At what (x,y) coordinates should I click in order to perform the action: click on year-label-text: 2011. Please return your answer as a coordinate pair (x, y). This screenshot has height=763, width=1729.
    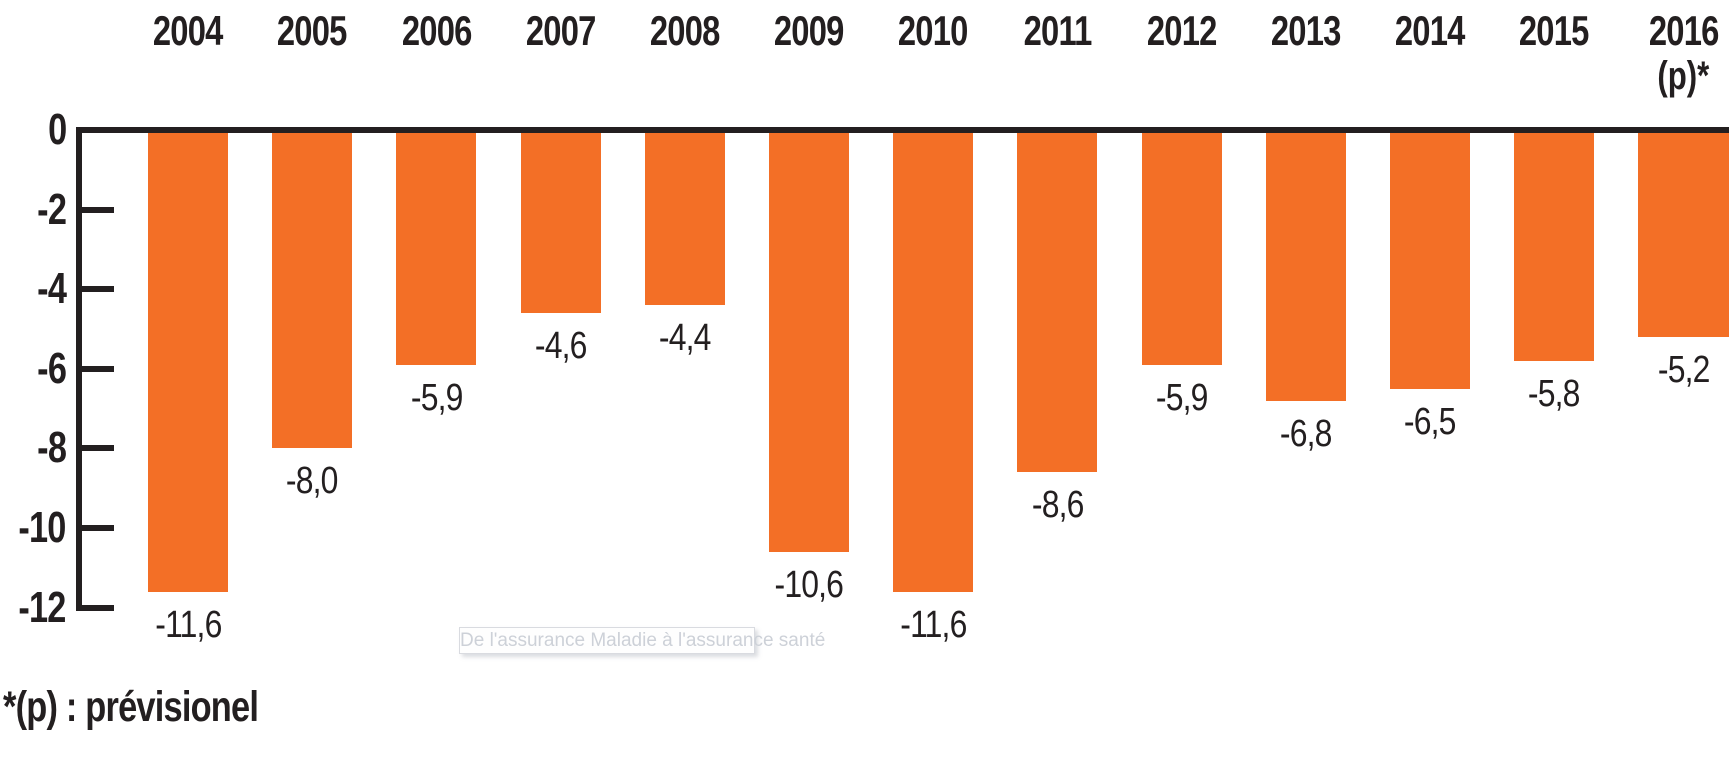
    Looking at the image, I should click on (1057, 30).